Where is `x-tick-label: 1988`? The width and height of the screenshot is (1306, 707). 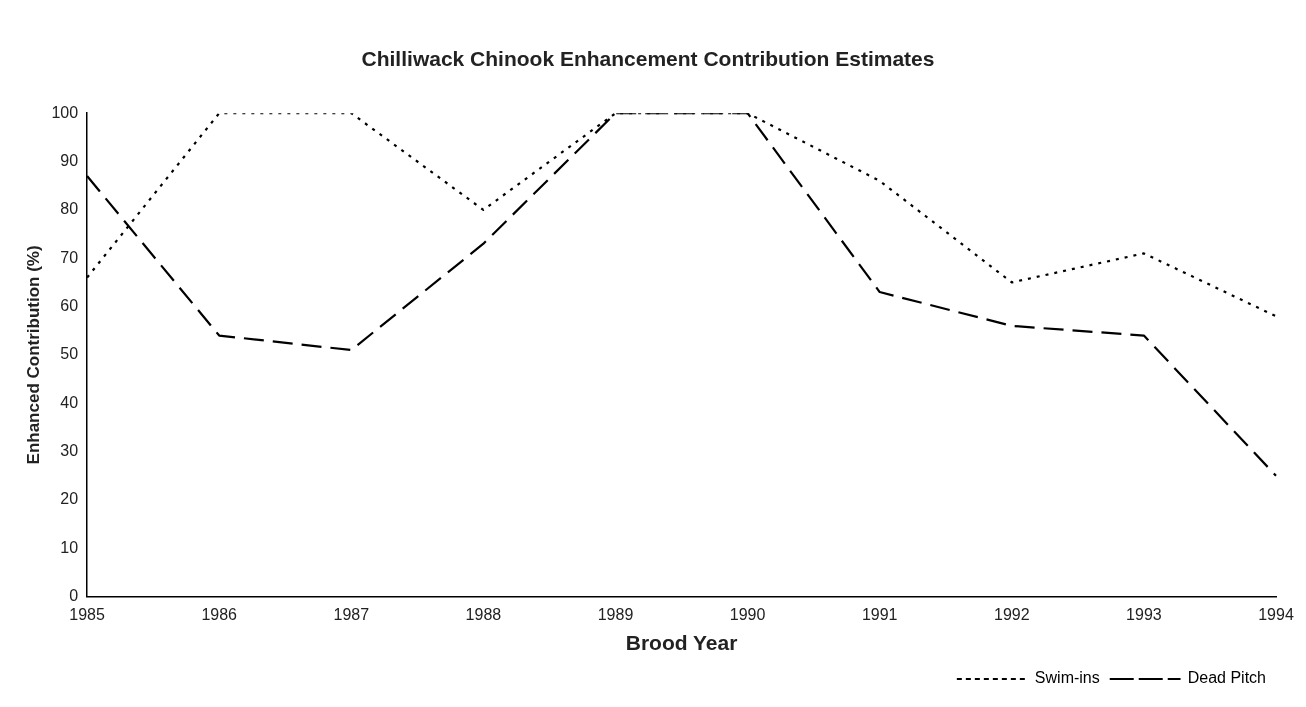 x-tick-label: 1988 is located at coordinates (483, 614).